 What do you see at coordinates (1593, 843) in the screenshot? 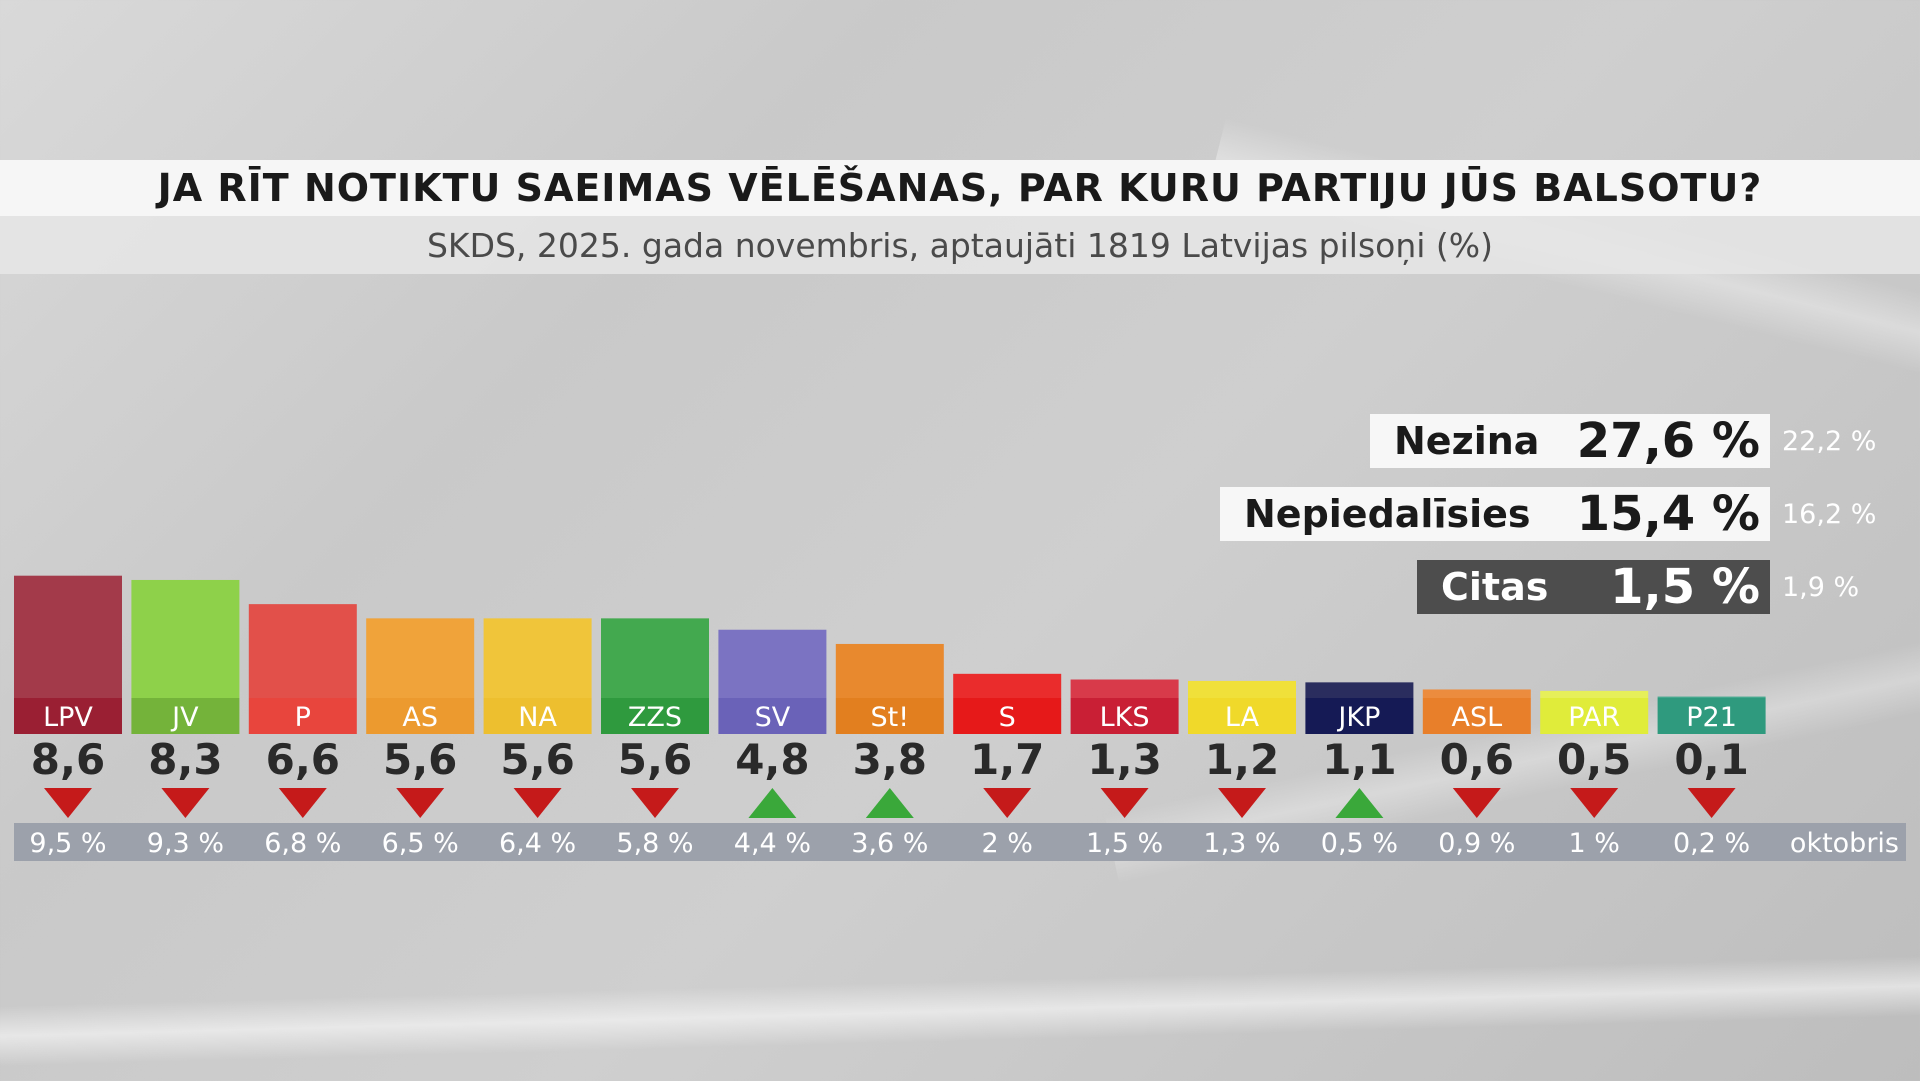
I see `previous-value-label: 1 %` at bounding box center [1593, 843].